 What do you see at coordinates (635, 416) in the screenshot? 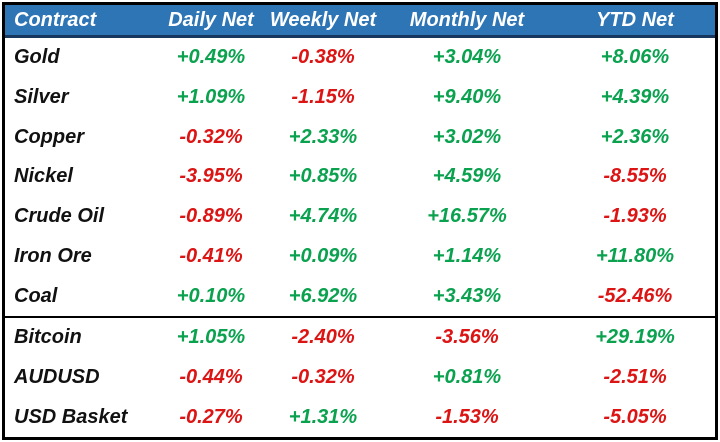
I see `value-cell: -5.05%` at bounding box center [635, 416].